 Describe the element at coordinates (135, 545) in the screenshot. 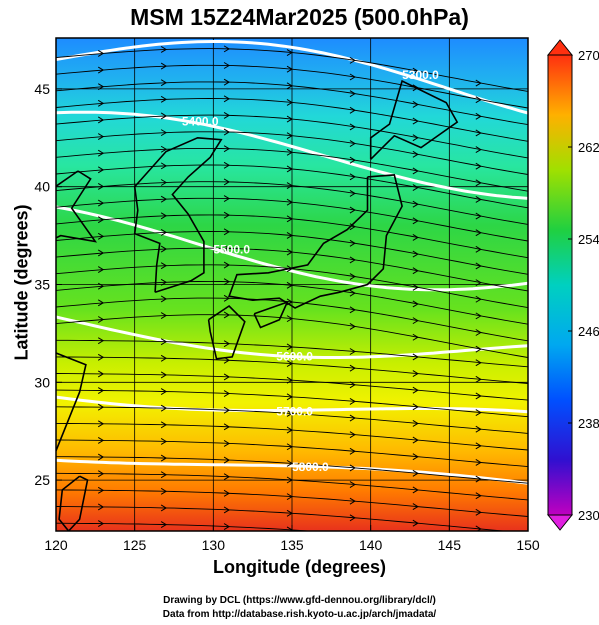

I see `x-tick-label: 125` at that location.